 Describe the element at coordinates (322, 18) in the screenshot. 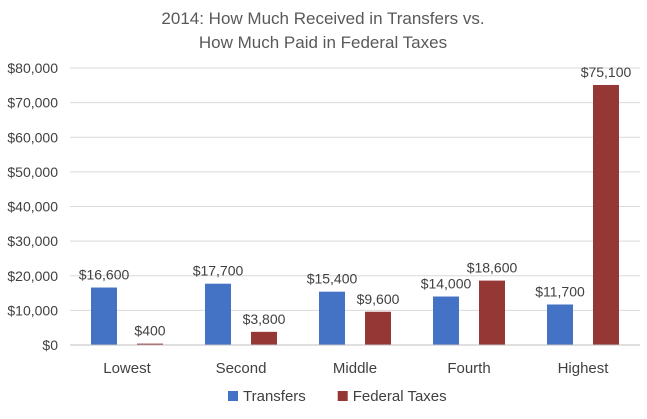

I see `chart-title-line-1: 2014: How Much Received in Transfers vs.` at that location.